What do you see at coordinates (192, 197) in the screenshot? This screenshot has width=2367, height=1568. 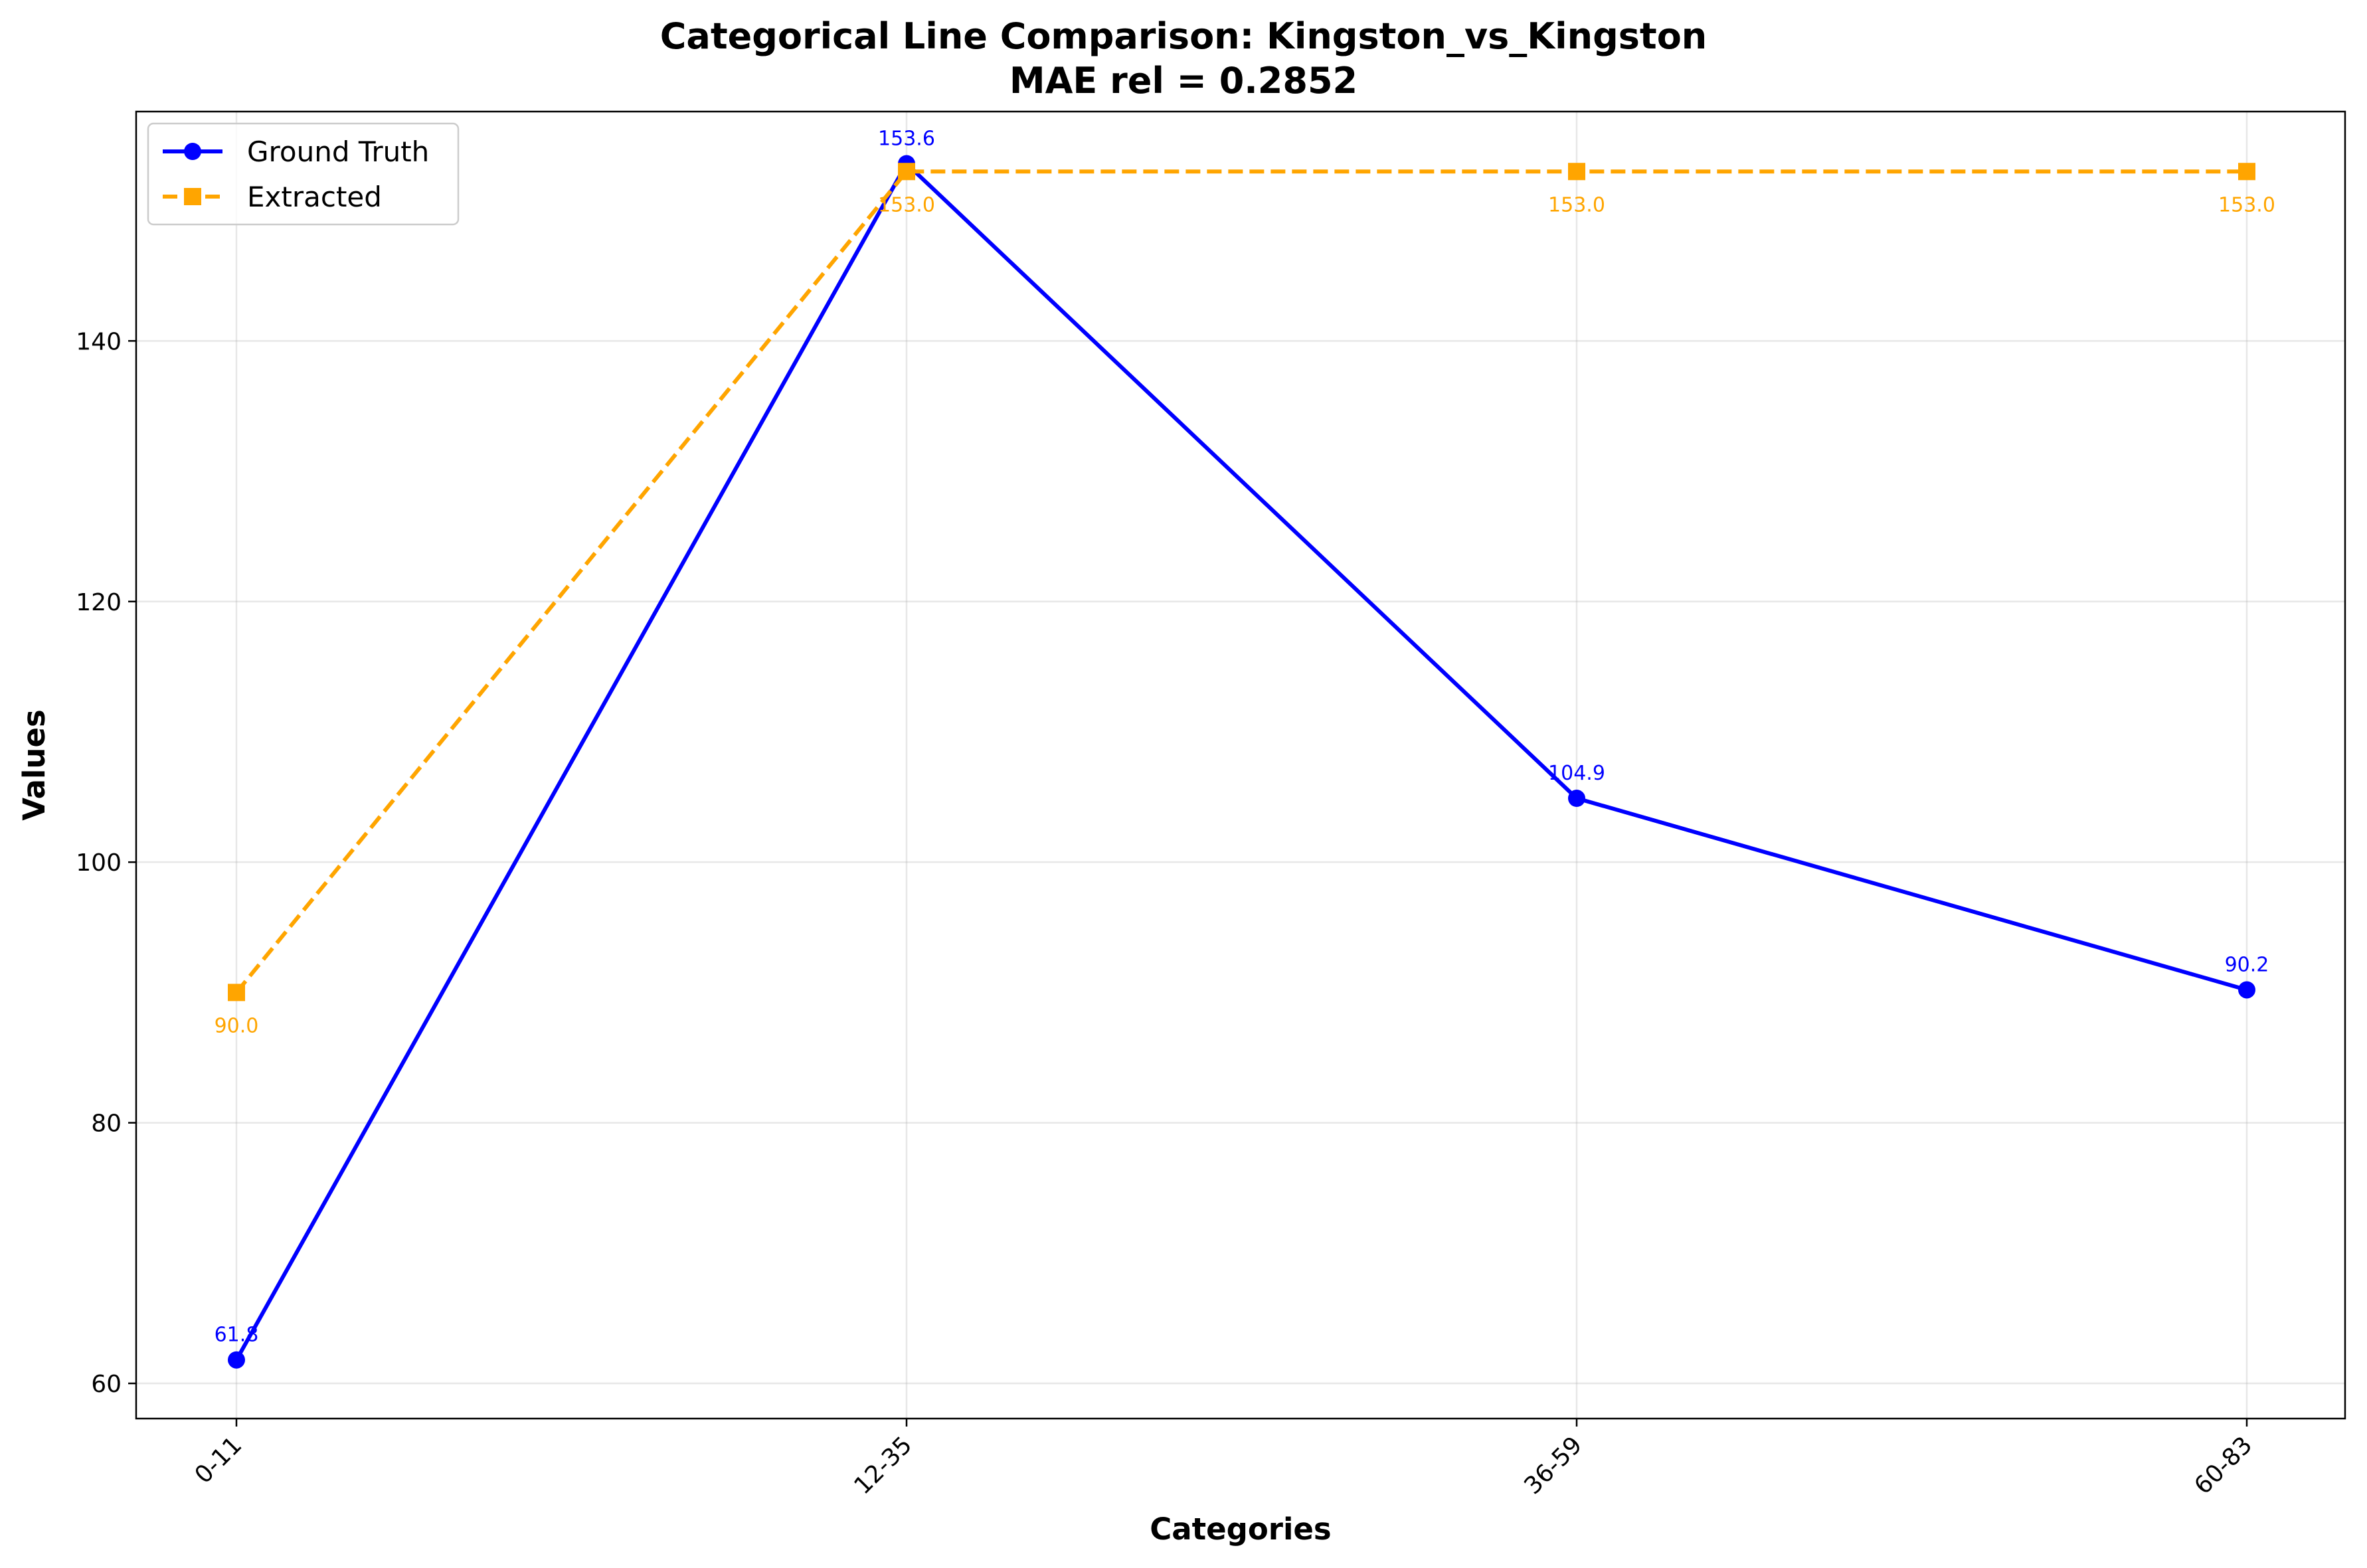 I see `legend-extracted-marker` at bounding box center [192, 197].